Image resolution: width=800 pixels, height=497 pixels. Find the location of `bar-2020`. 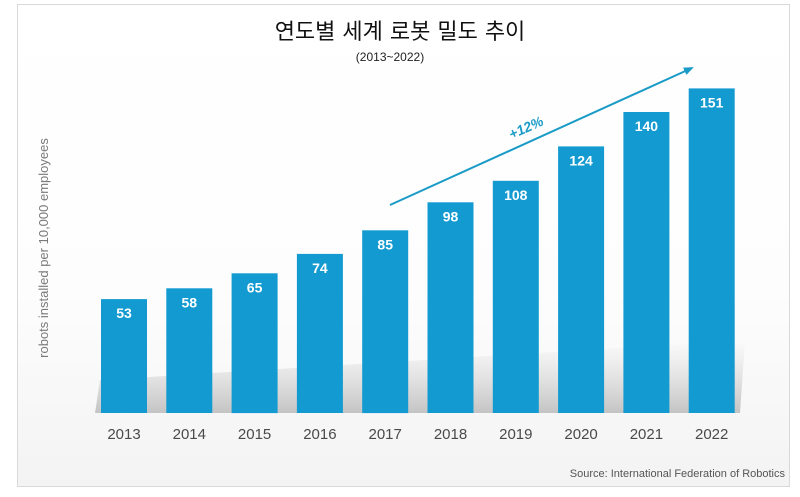

bar-2020 is located at coordinates (581, 279).